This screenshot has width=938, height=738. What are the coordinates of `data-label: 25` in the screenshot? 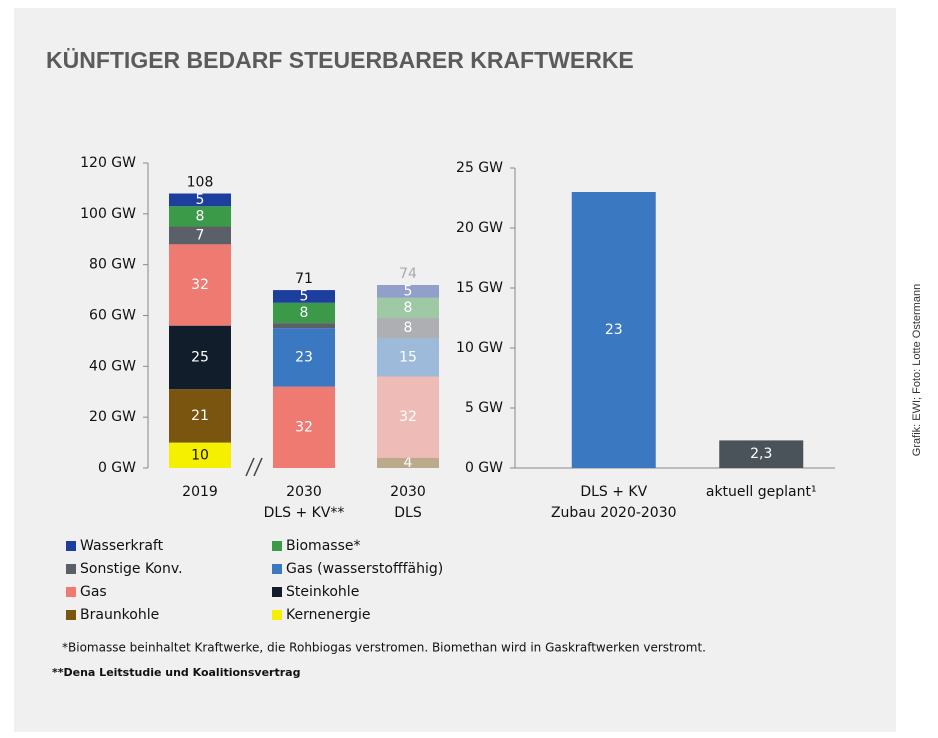 It's located at (200, 357).